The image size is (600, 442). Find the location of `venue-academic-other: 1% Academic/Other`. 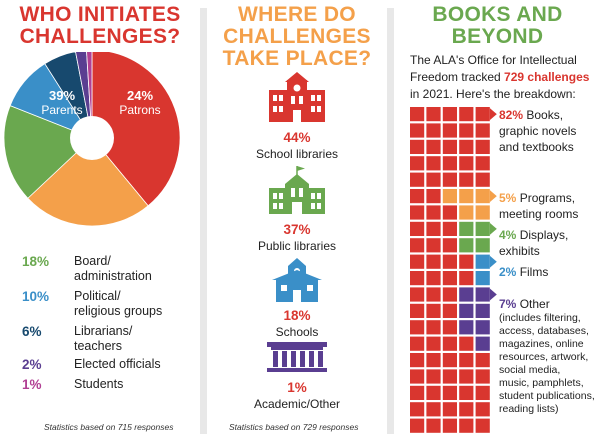

venue-academic-other: 1% Academic/Other is located at coordinates (297, 395).